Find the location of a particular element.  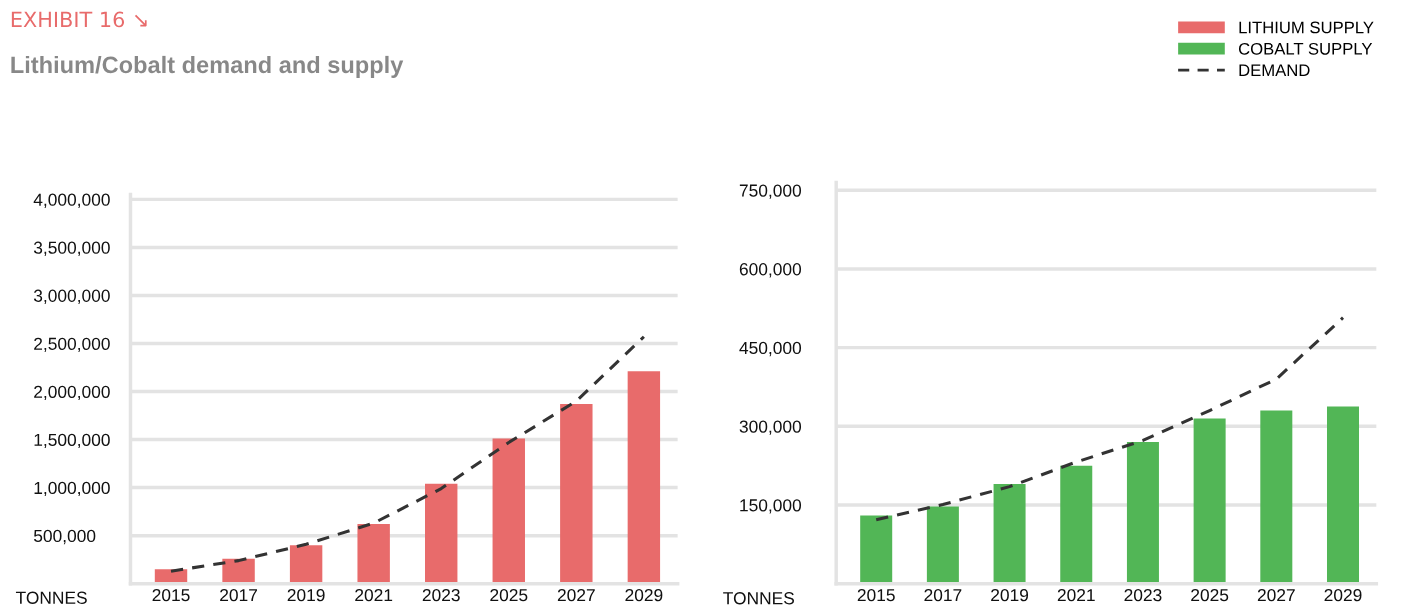

y-tick-label: 500,000 is located at coordinates (64, 537).